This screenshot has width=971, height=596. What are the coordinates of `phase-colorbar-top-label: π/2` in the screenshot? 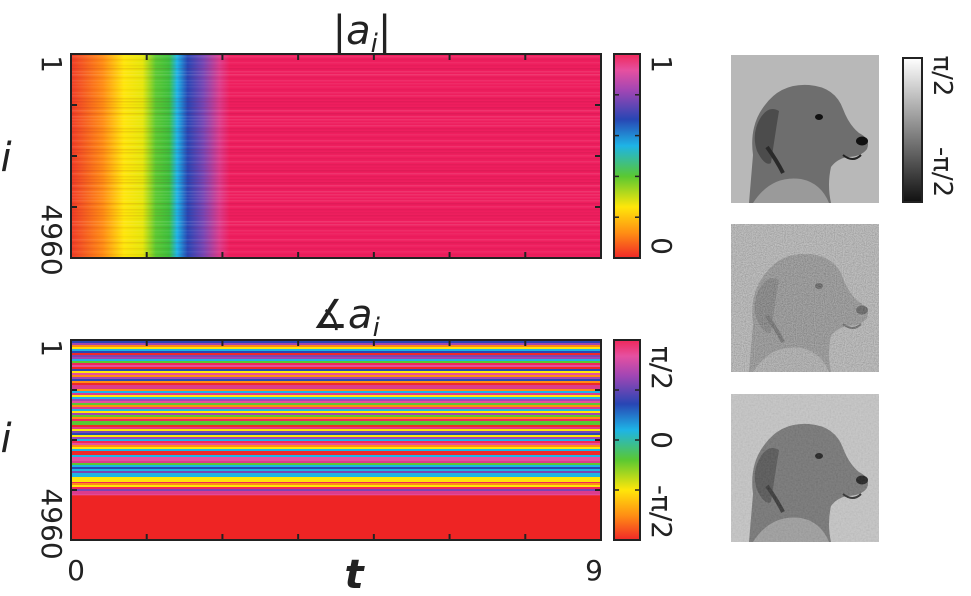 It's located at (661, 368).